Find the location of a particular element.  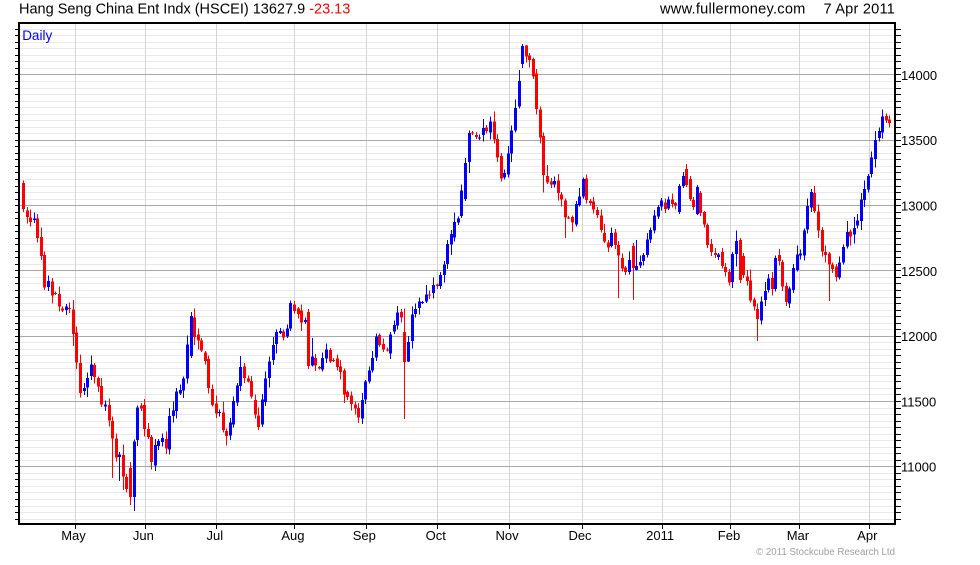

svg-text: Daily is located at coordinates (37, 35).